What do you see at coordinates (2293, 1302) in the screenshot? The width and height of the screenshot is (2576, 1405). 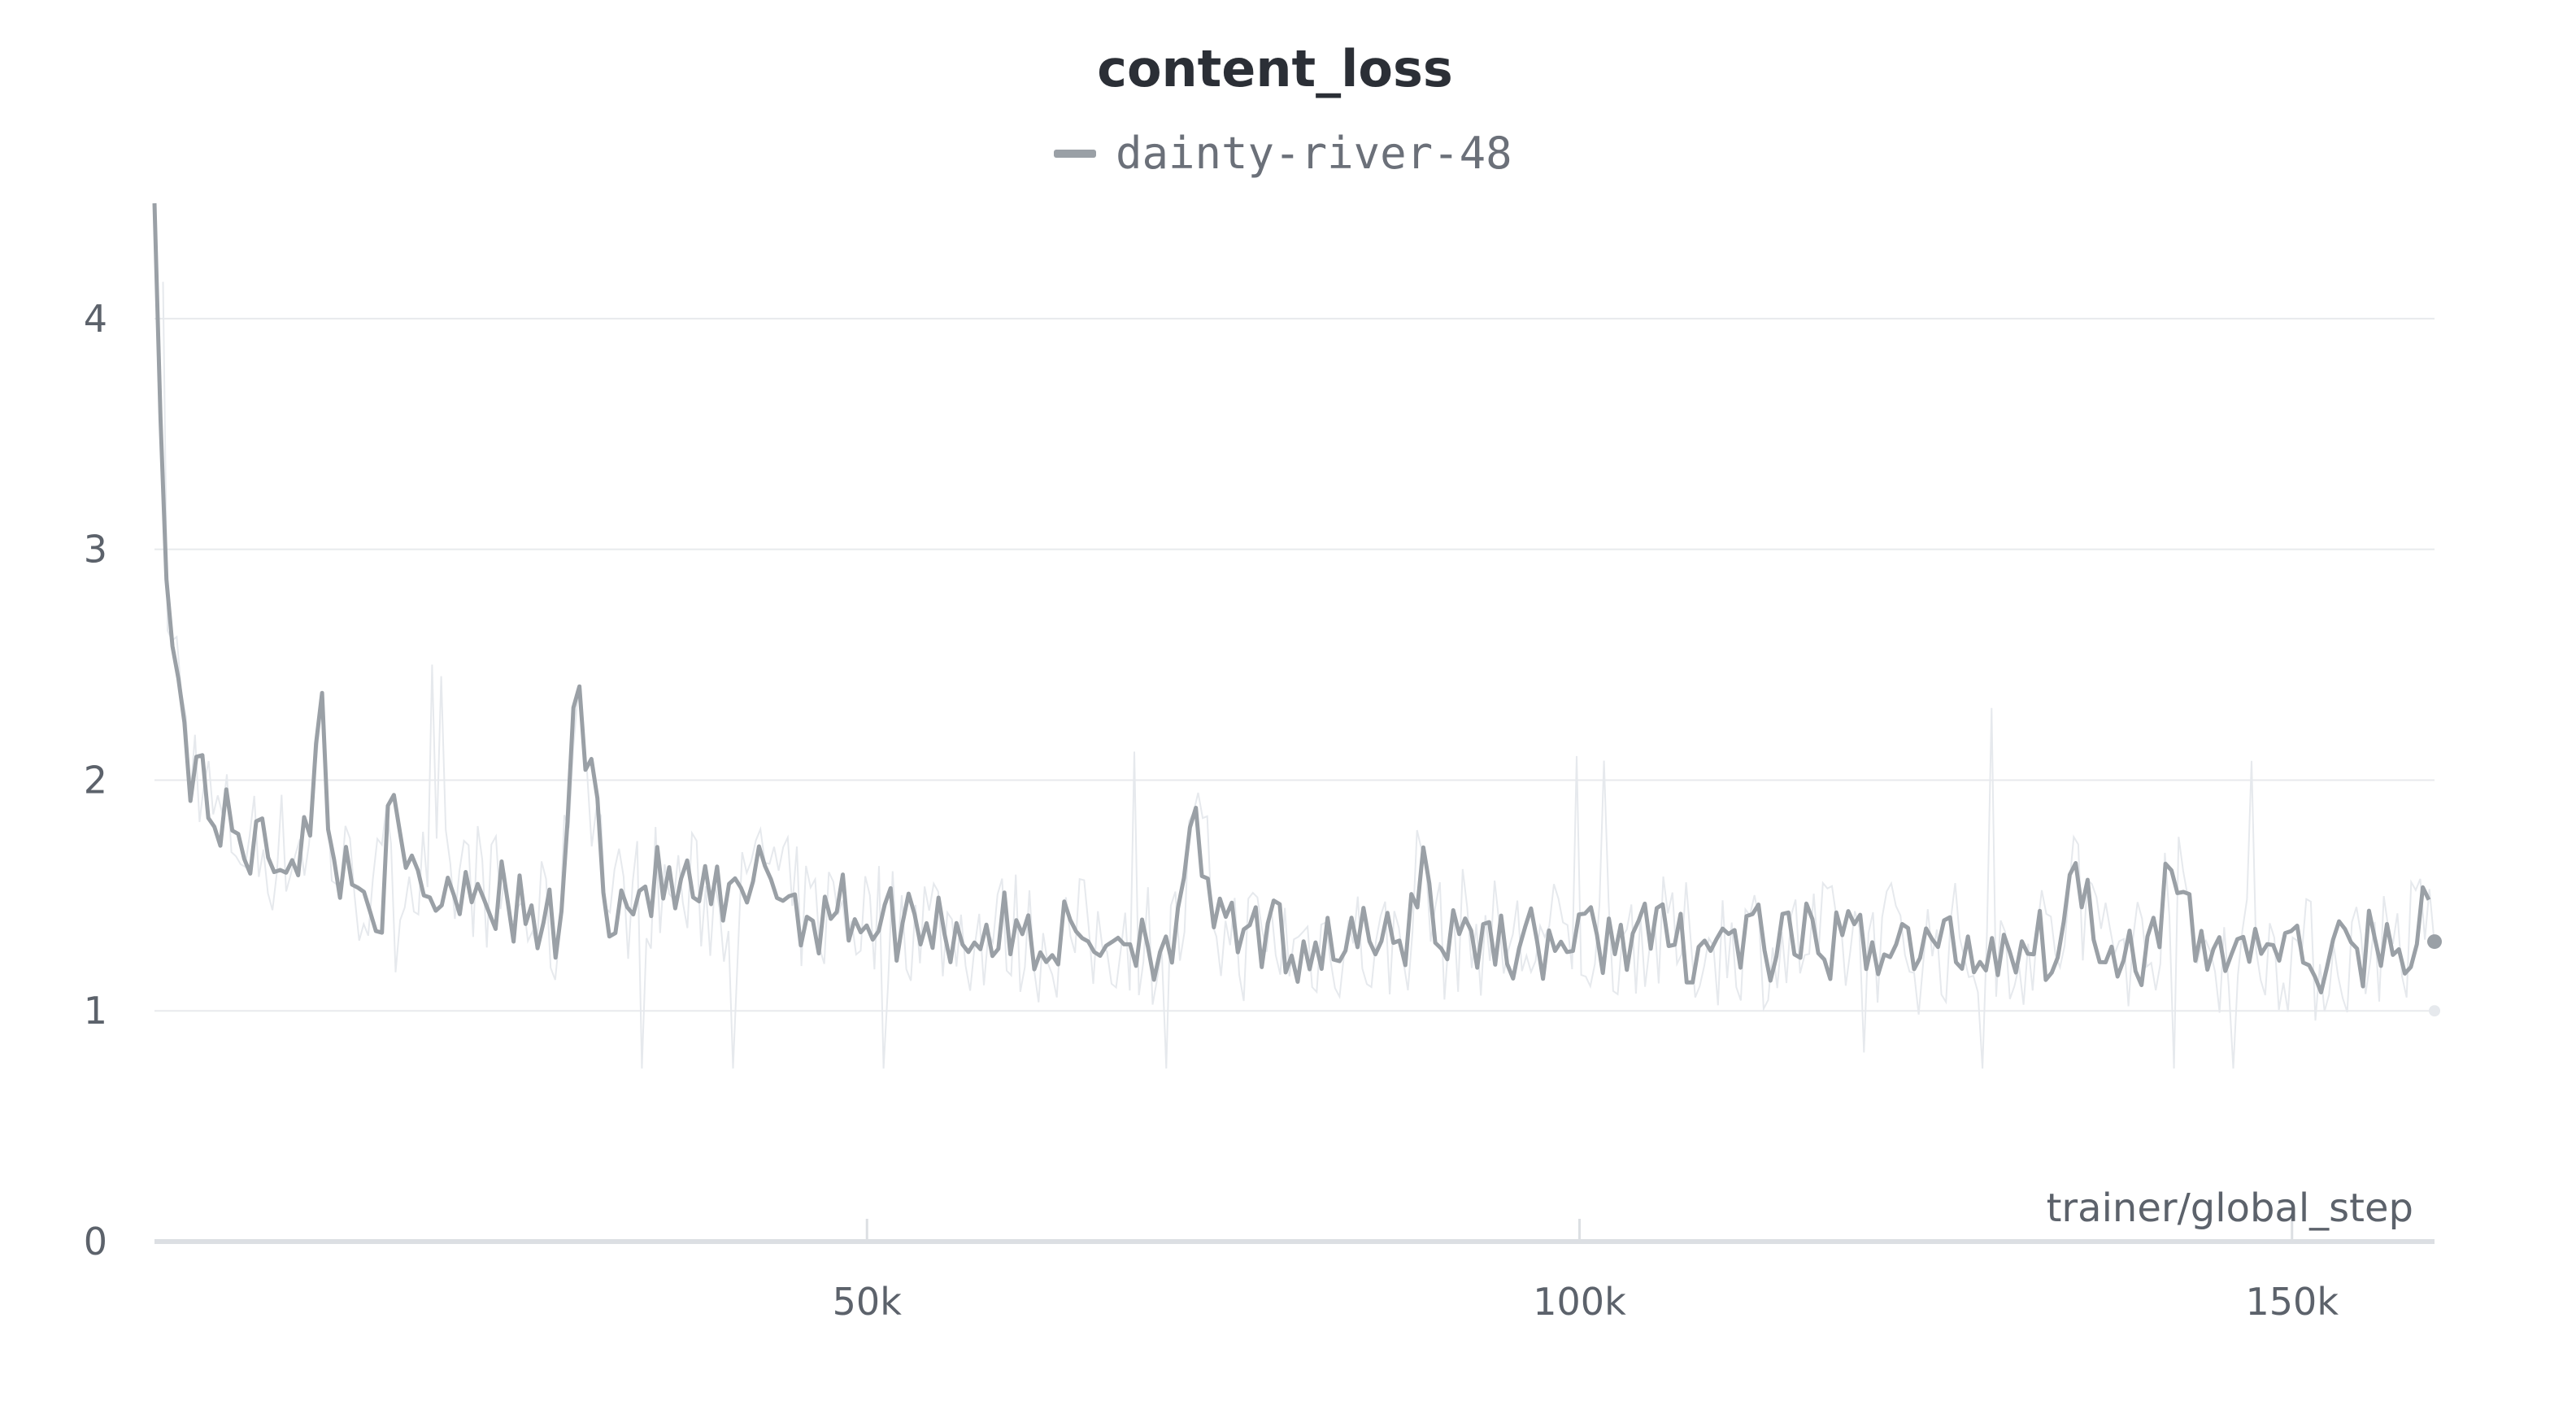 I see `x-tick-label: 150k` at bounding box center [2293, 1302].